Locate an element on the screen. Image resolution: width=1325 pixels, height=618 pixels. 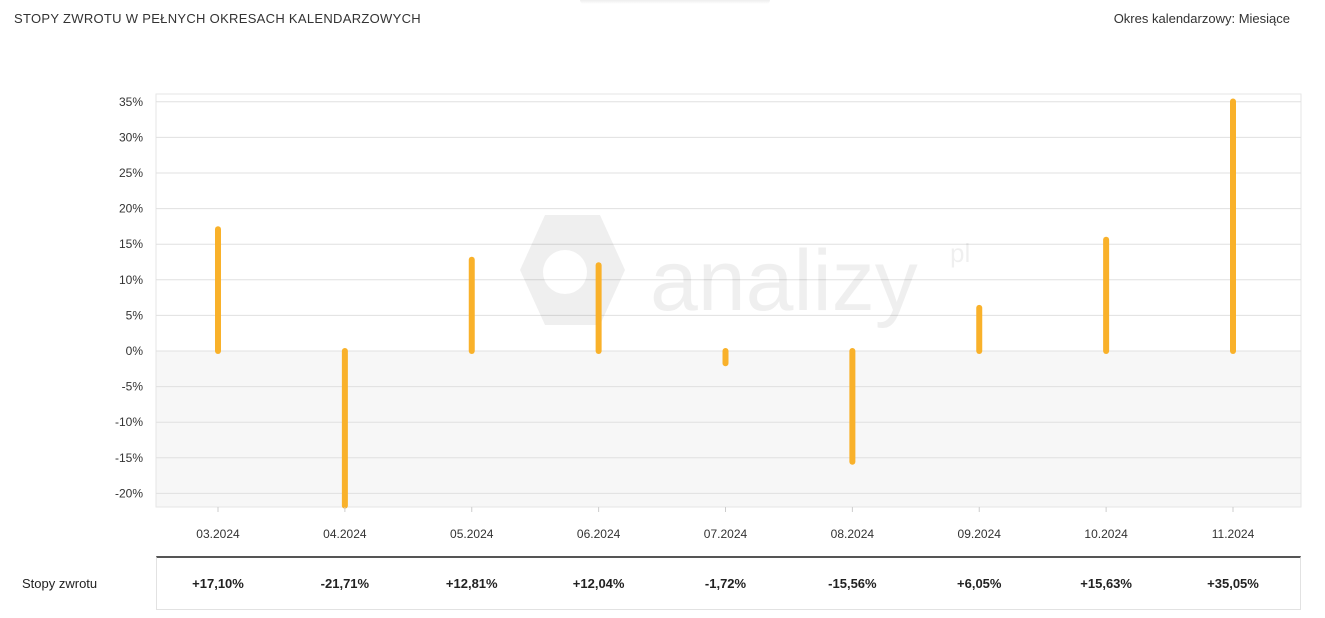
y-tick-label: 20% is located at coordinates (131, 209).